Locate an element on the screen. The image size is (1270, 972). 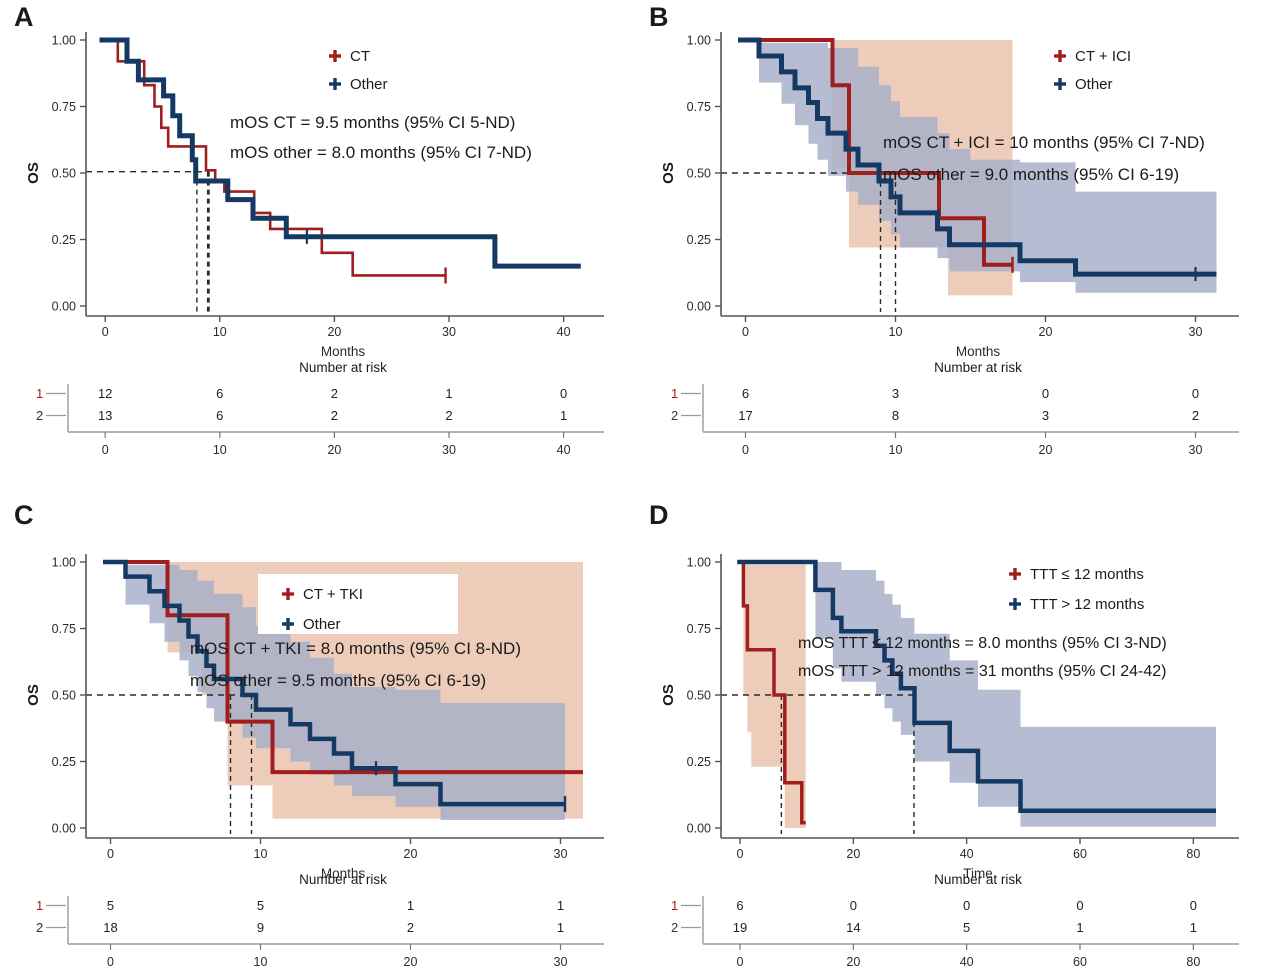
risk-count: 12 is located at coordinates (105, 393).